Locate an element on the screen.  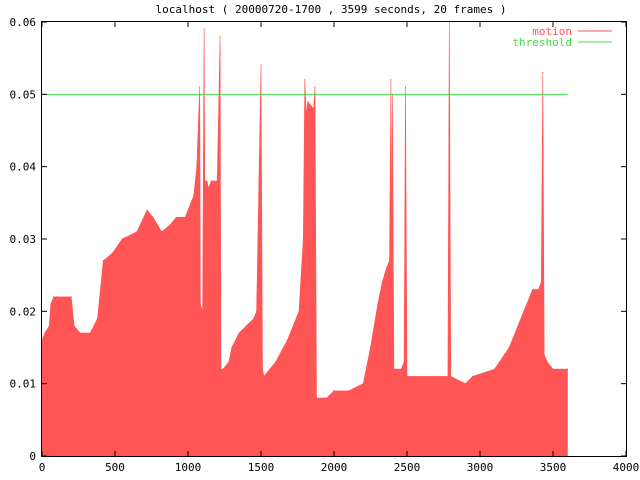
legend-label-threshold: threshold is located at coordinates (542, 42).